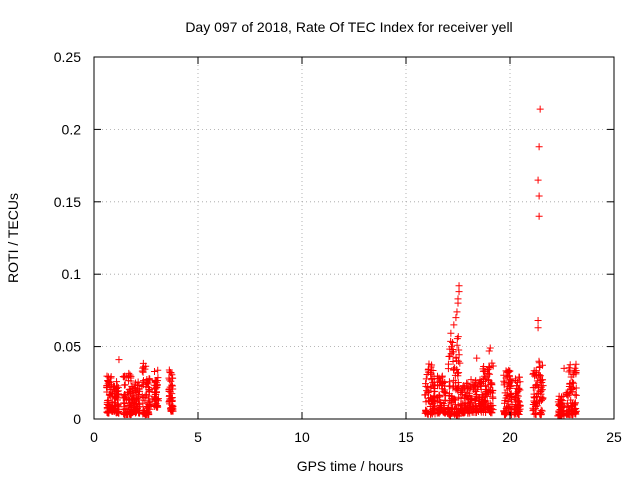 This screenshot has width=640, height=480. Describe the element at coordinates (510, 437) in the screenshot. I see `x-tick-label: 20` at that location.